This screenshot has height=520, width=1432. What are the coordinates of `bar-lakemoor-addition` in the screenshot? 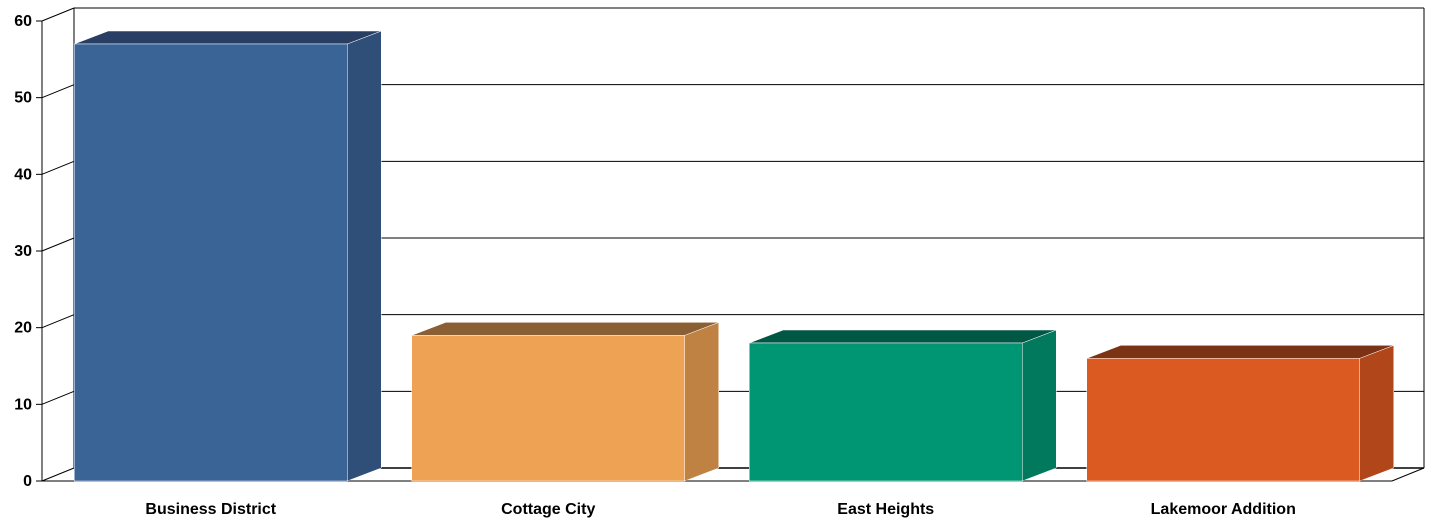 It's located at (1240, 413).